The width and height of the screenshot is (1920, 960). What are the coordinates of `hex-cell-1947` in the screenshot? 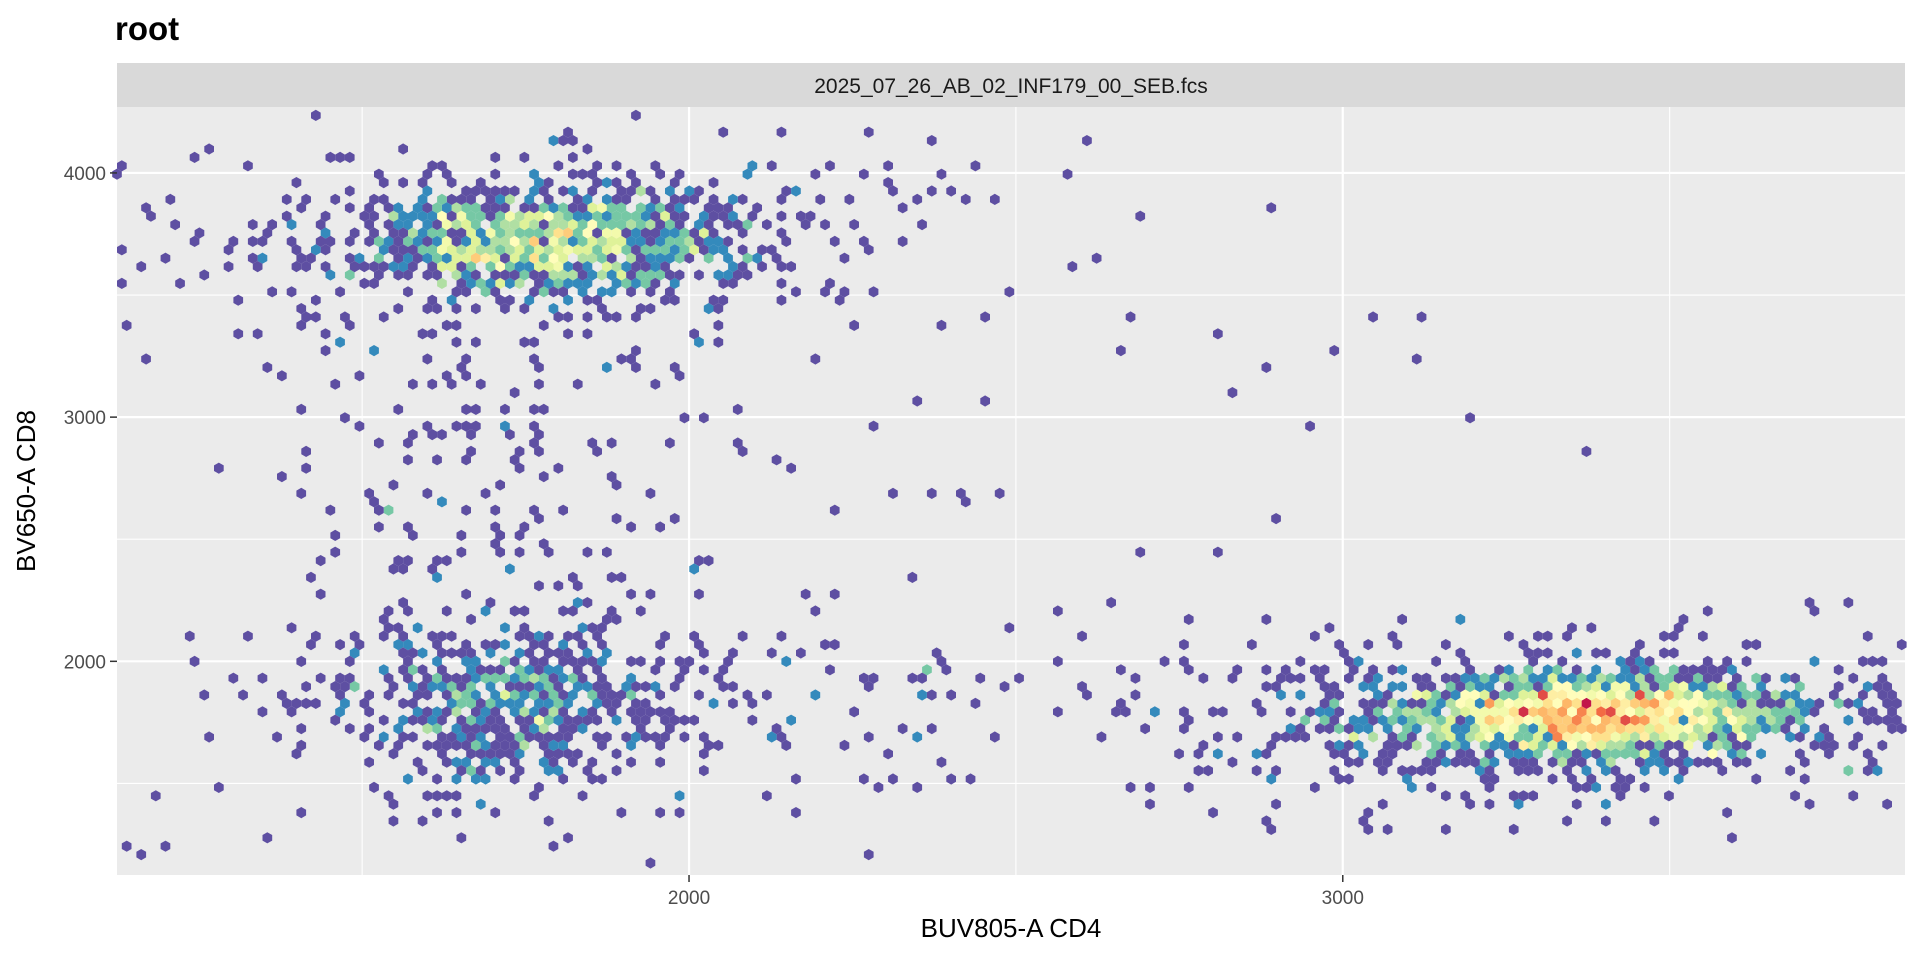 It's located at (330, 510).